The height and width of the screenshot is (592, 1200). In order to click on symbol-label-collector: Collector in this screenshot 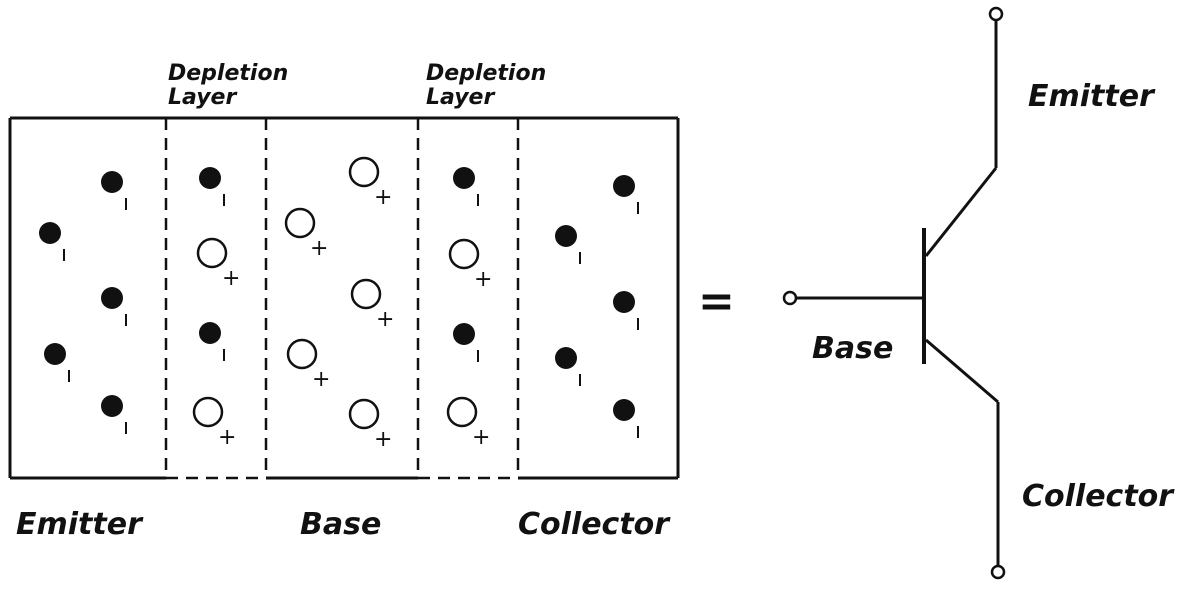, I will do `click(1098, 496)`.